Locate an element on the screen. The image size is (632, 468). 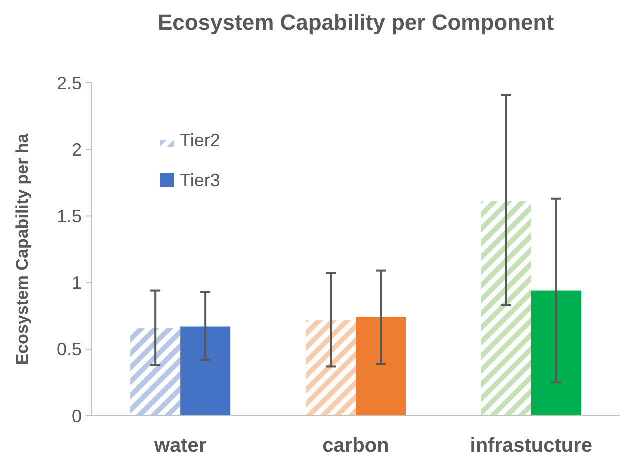
y-tick-label: 1.5 is located at coordinates (69, 216).